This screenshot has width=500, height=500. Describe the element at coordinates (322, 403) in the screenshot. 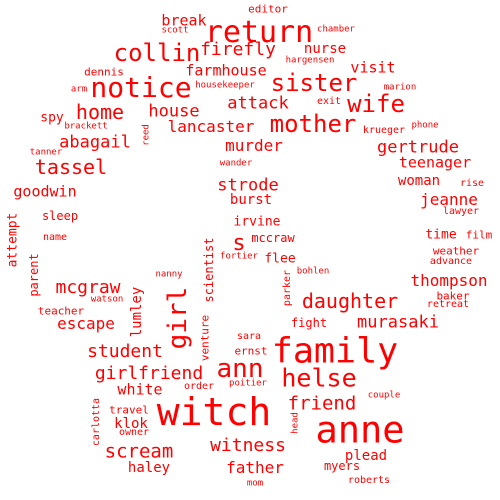

I see `word-friend: friend` at that location.